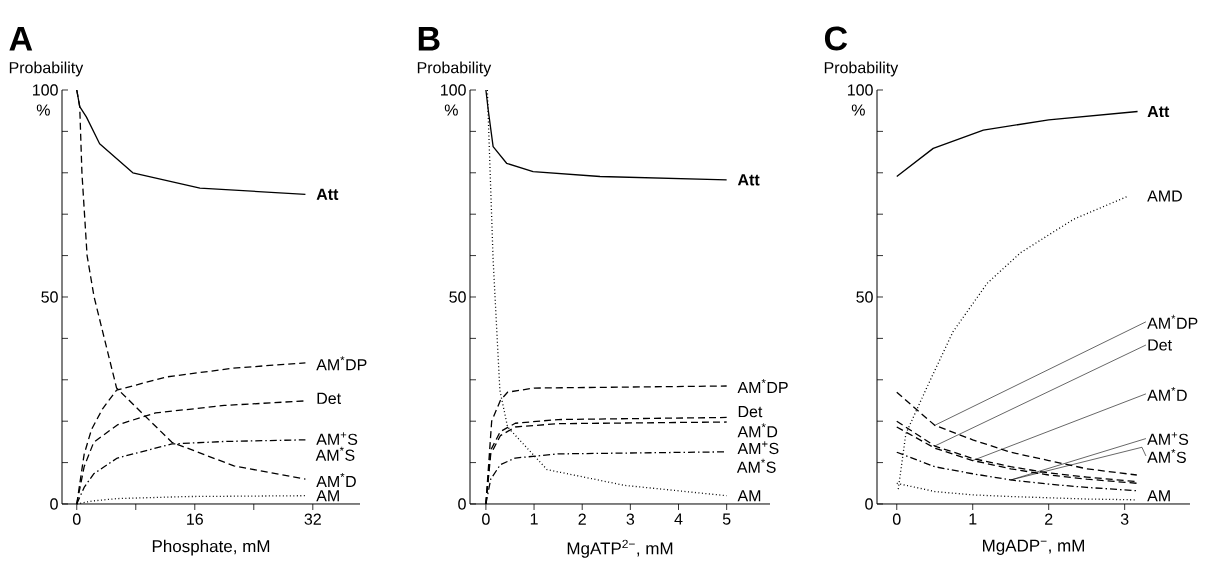  I want to click on text: Det, so click(1160, 345).